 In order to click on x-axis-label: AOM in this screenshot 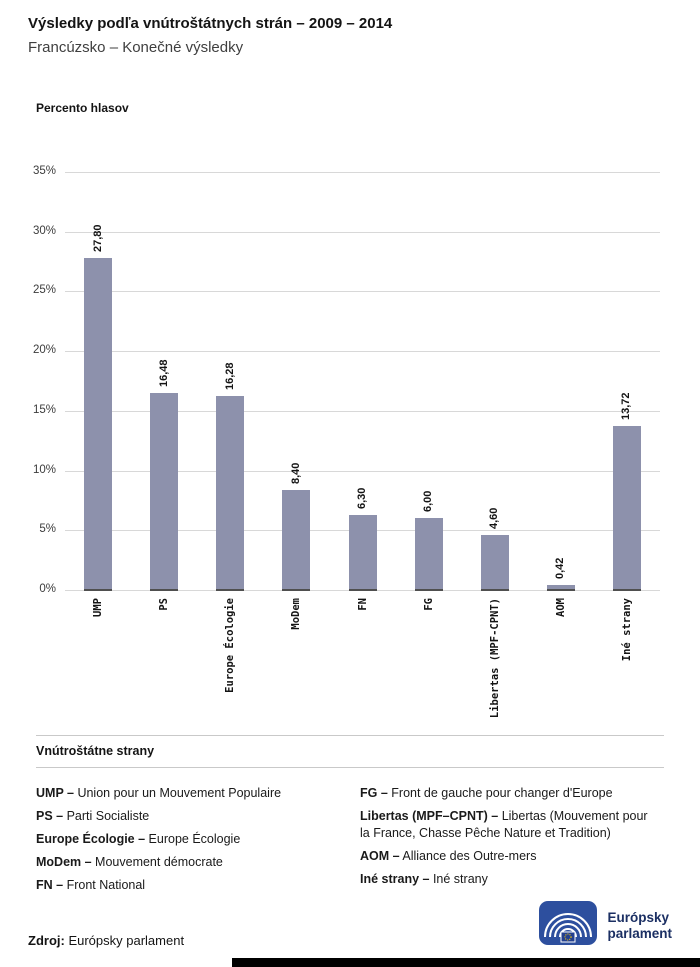, I will do `click(560, 607)`.